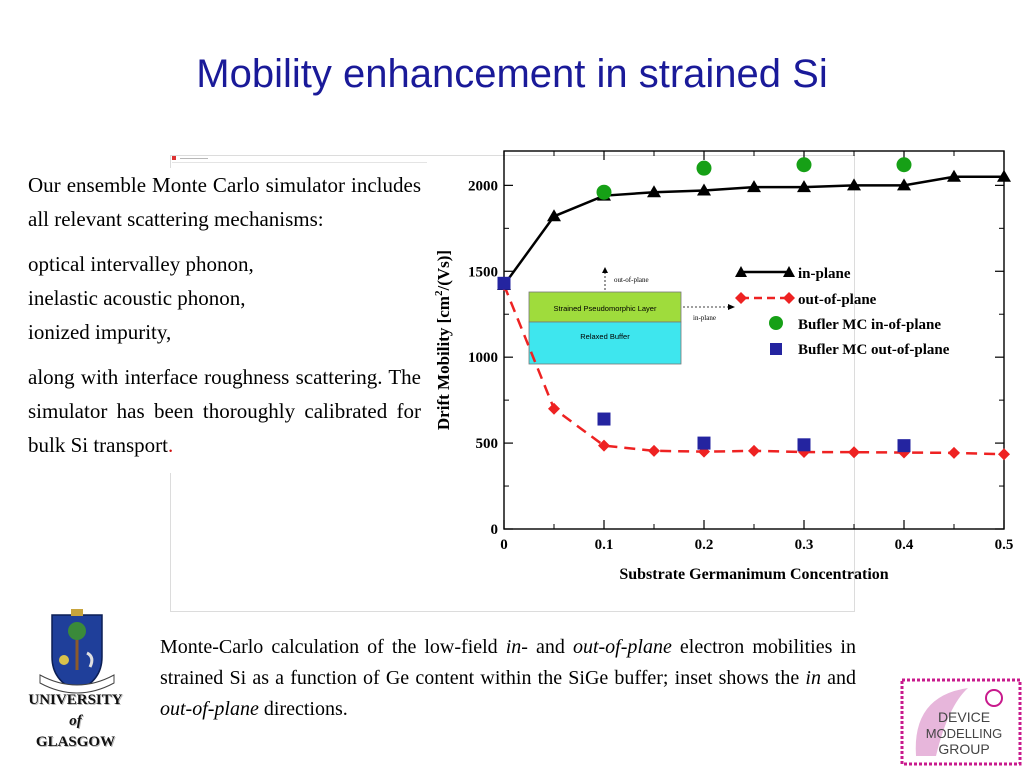 This screenshot has height=768, width=1024. What do you see at coordinates (77, 651) in the screenshot?
I see `university-crest-logo` at bounding box center [77, 651].